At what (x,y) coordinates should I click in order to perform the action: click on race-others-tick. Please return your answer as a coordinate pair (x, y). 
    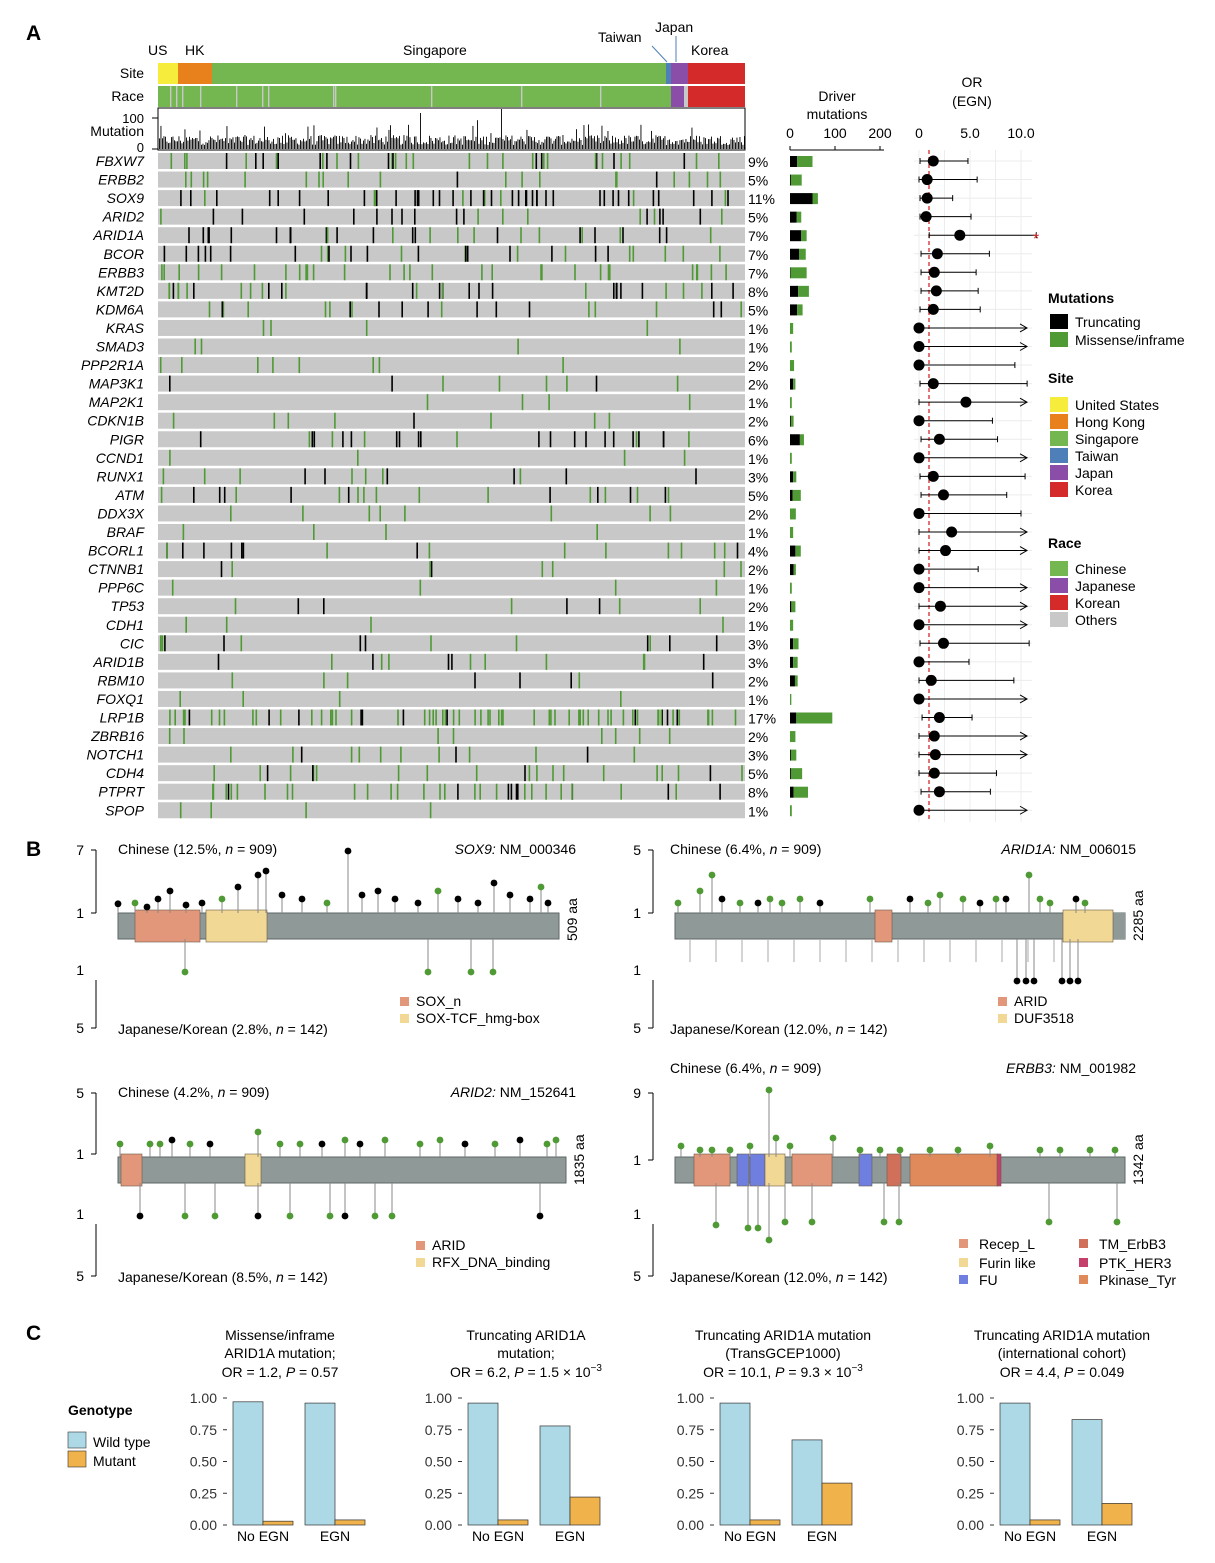
    Looking at the image, I should click on (432, 96).